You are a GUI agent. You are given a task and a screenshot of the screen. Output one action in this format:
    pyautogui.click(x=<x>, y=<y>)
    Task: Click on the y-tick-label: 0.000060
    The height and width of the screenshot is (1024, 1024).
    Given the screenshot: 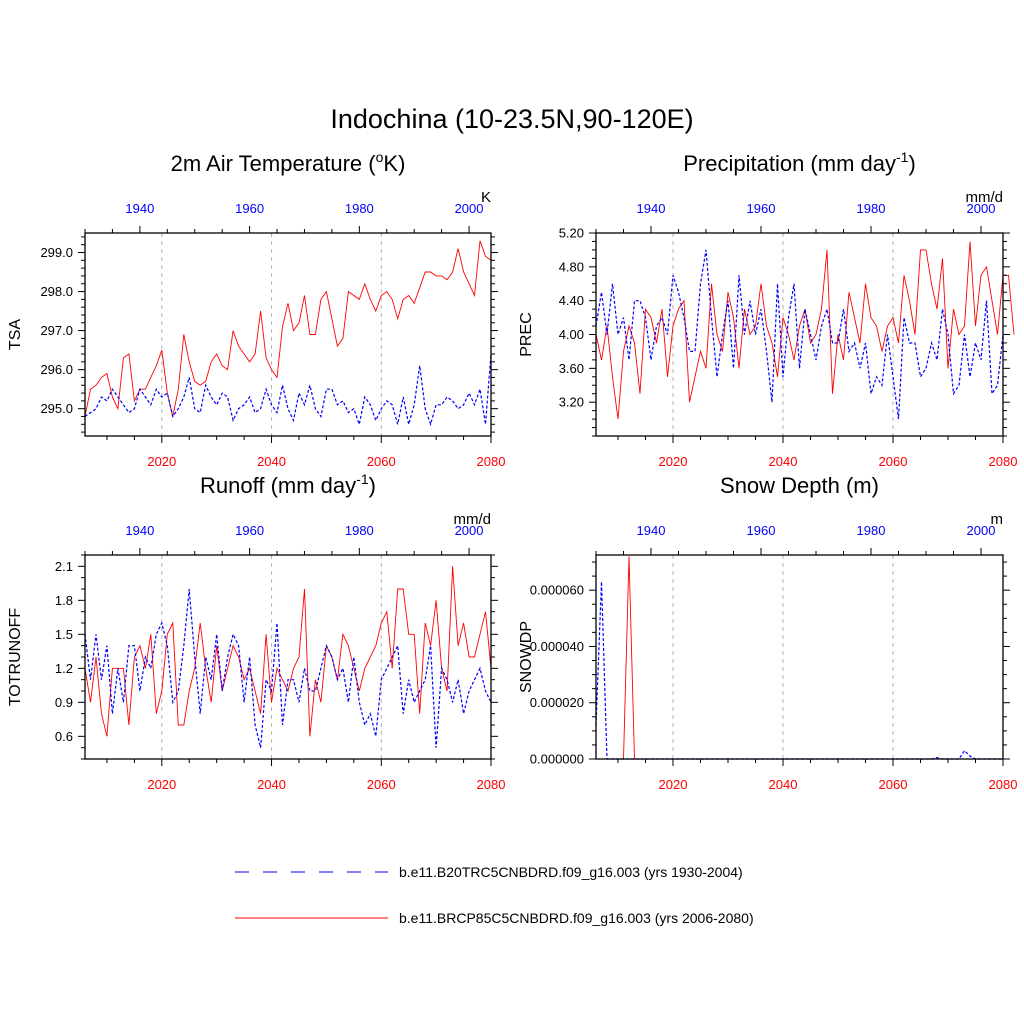 What is the action you would take?
    pyautogui.click(x=557, y=590)
    